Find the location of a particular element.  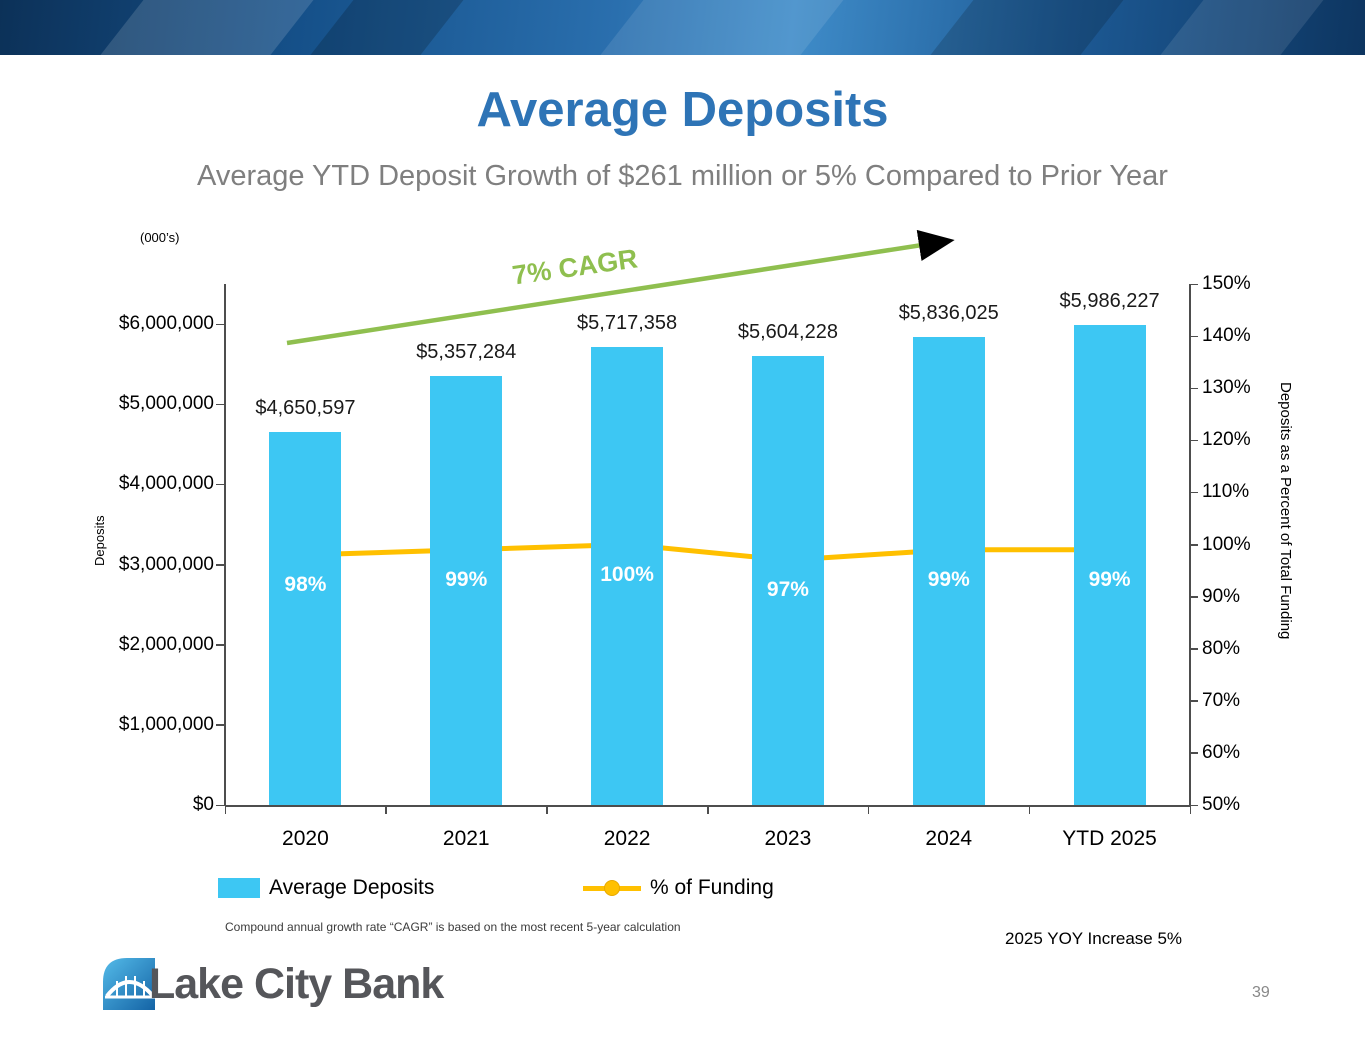

bar-swatch-icon is located at coordinates (239, 888).